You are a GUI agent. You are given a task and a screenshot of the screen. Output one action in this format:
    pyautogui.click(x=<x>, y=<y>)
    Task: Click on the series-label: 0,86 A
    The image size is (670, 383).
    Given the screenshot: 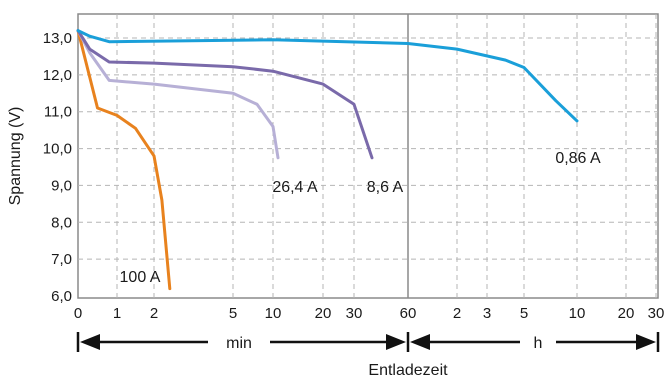 What is the action you would take?
    pyautogui.click(x=578, y=158)
    